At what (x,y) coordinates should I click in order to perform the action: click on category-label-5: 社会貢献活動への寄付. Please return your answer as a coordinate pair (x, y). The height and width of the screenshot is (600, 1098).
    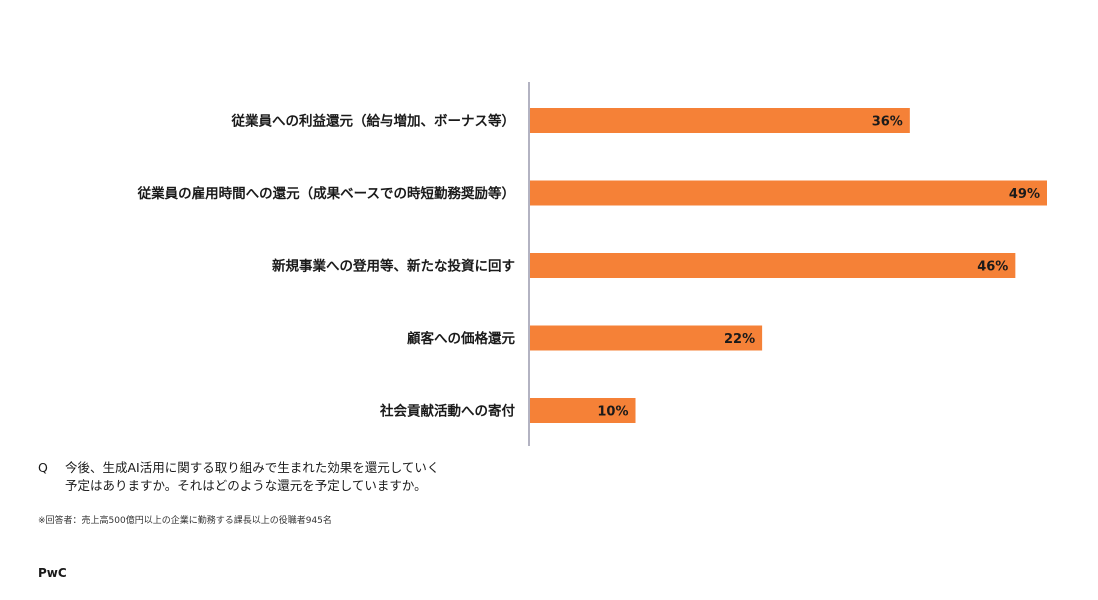
    Looking at the image, I should click on (447, 411).